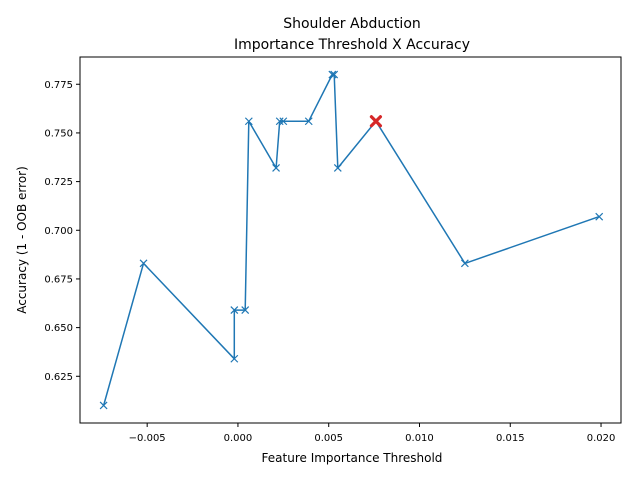  I want to click on y-tick-label: 0.650, so click(58, 328).